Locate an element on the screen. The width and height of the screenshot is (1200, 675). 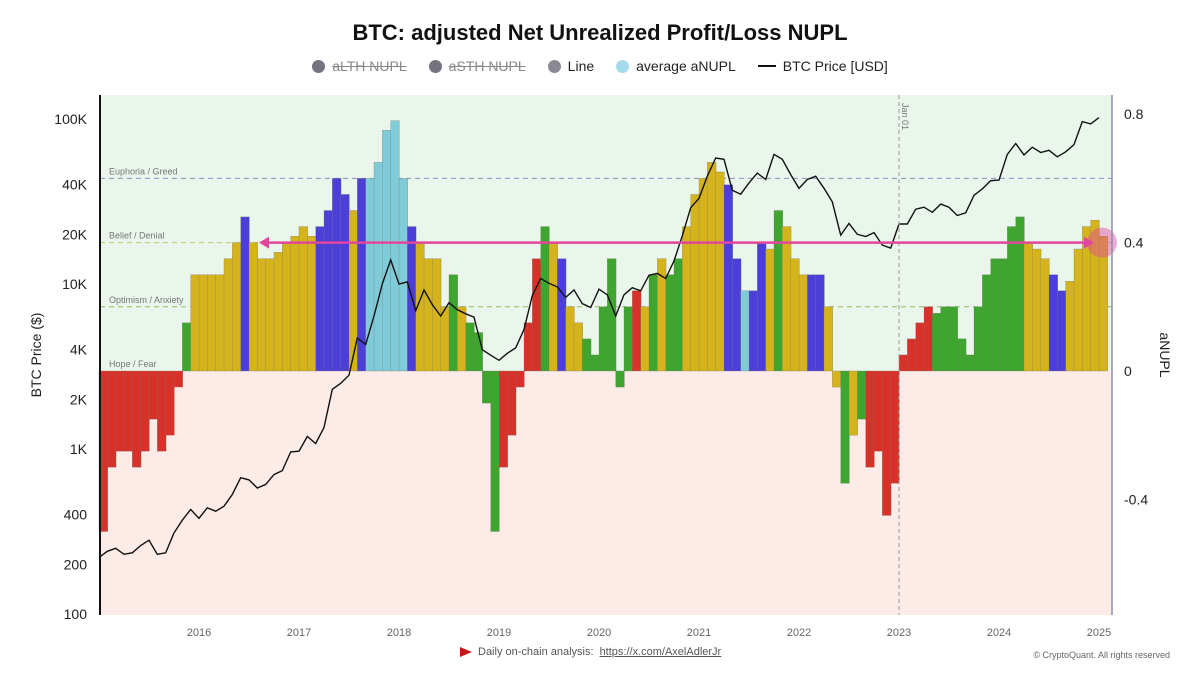
y-left-tick: 1K is located at coordinates (79, 449).